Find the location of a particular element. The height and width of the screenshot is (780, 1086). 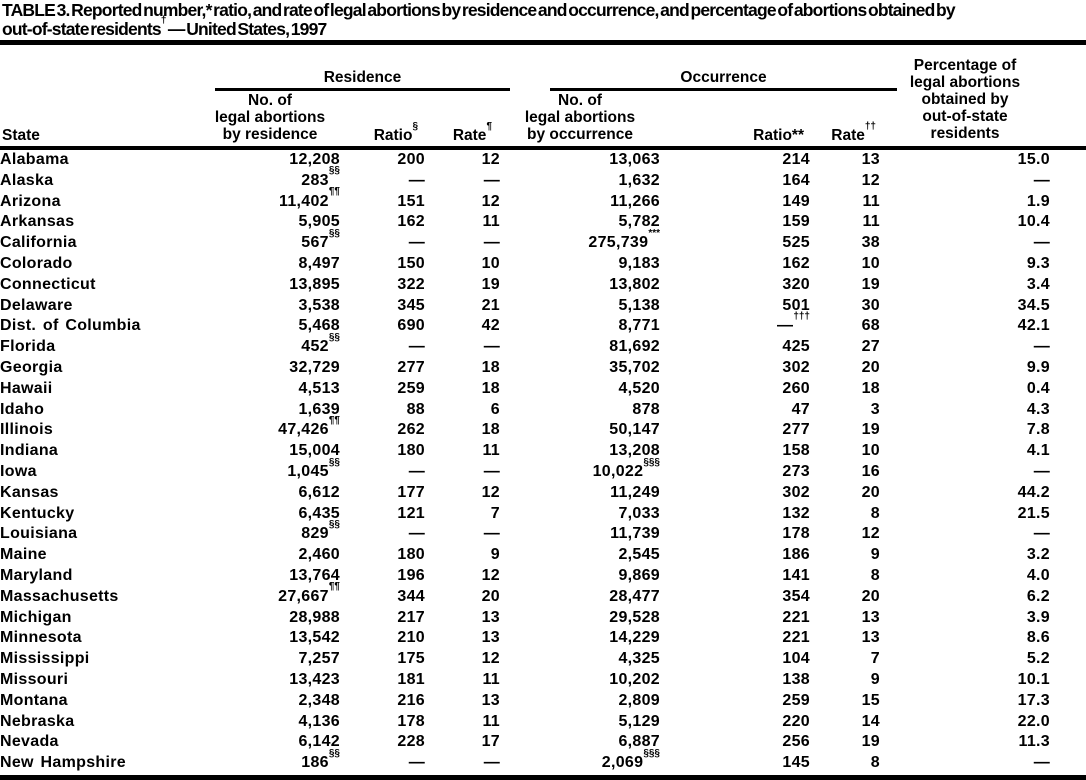

cell-residence-rate: 7 is located at coordinates (495, 513).